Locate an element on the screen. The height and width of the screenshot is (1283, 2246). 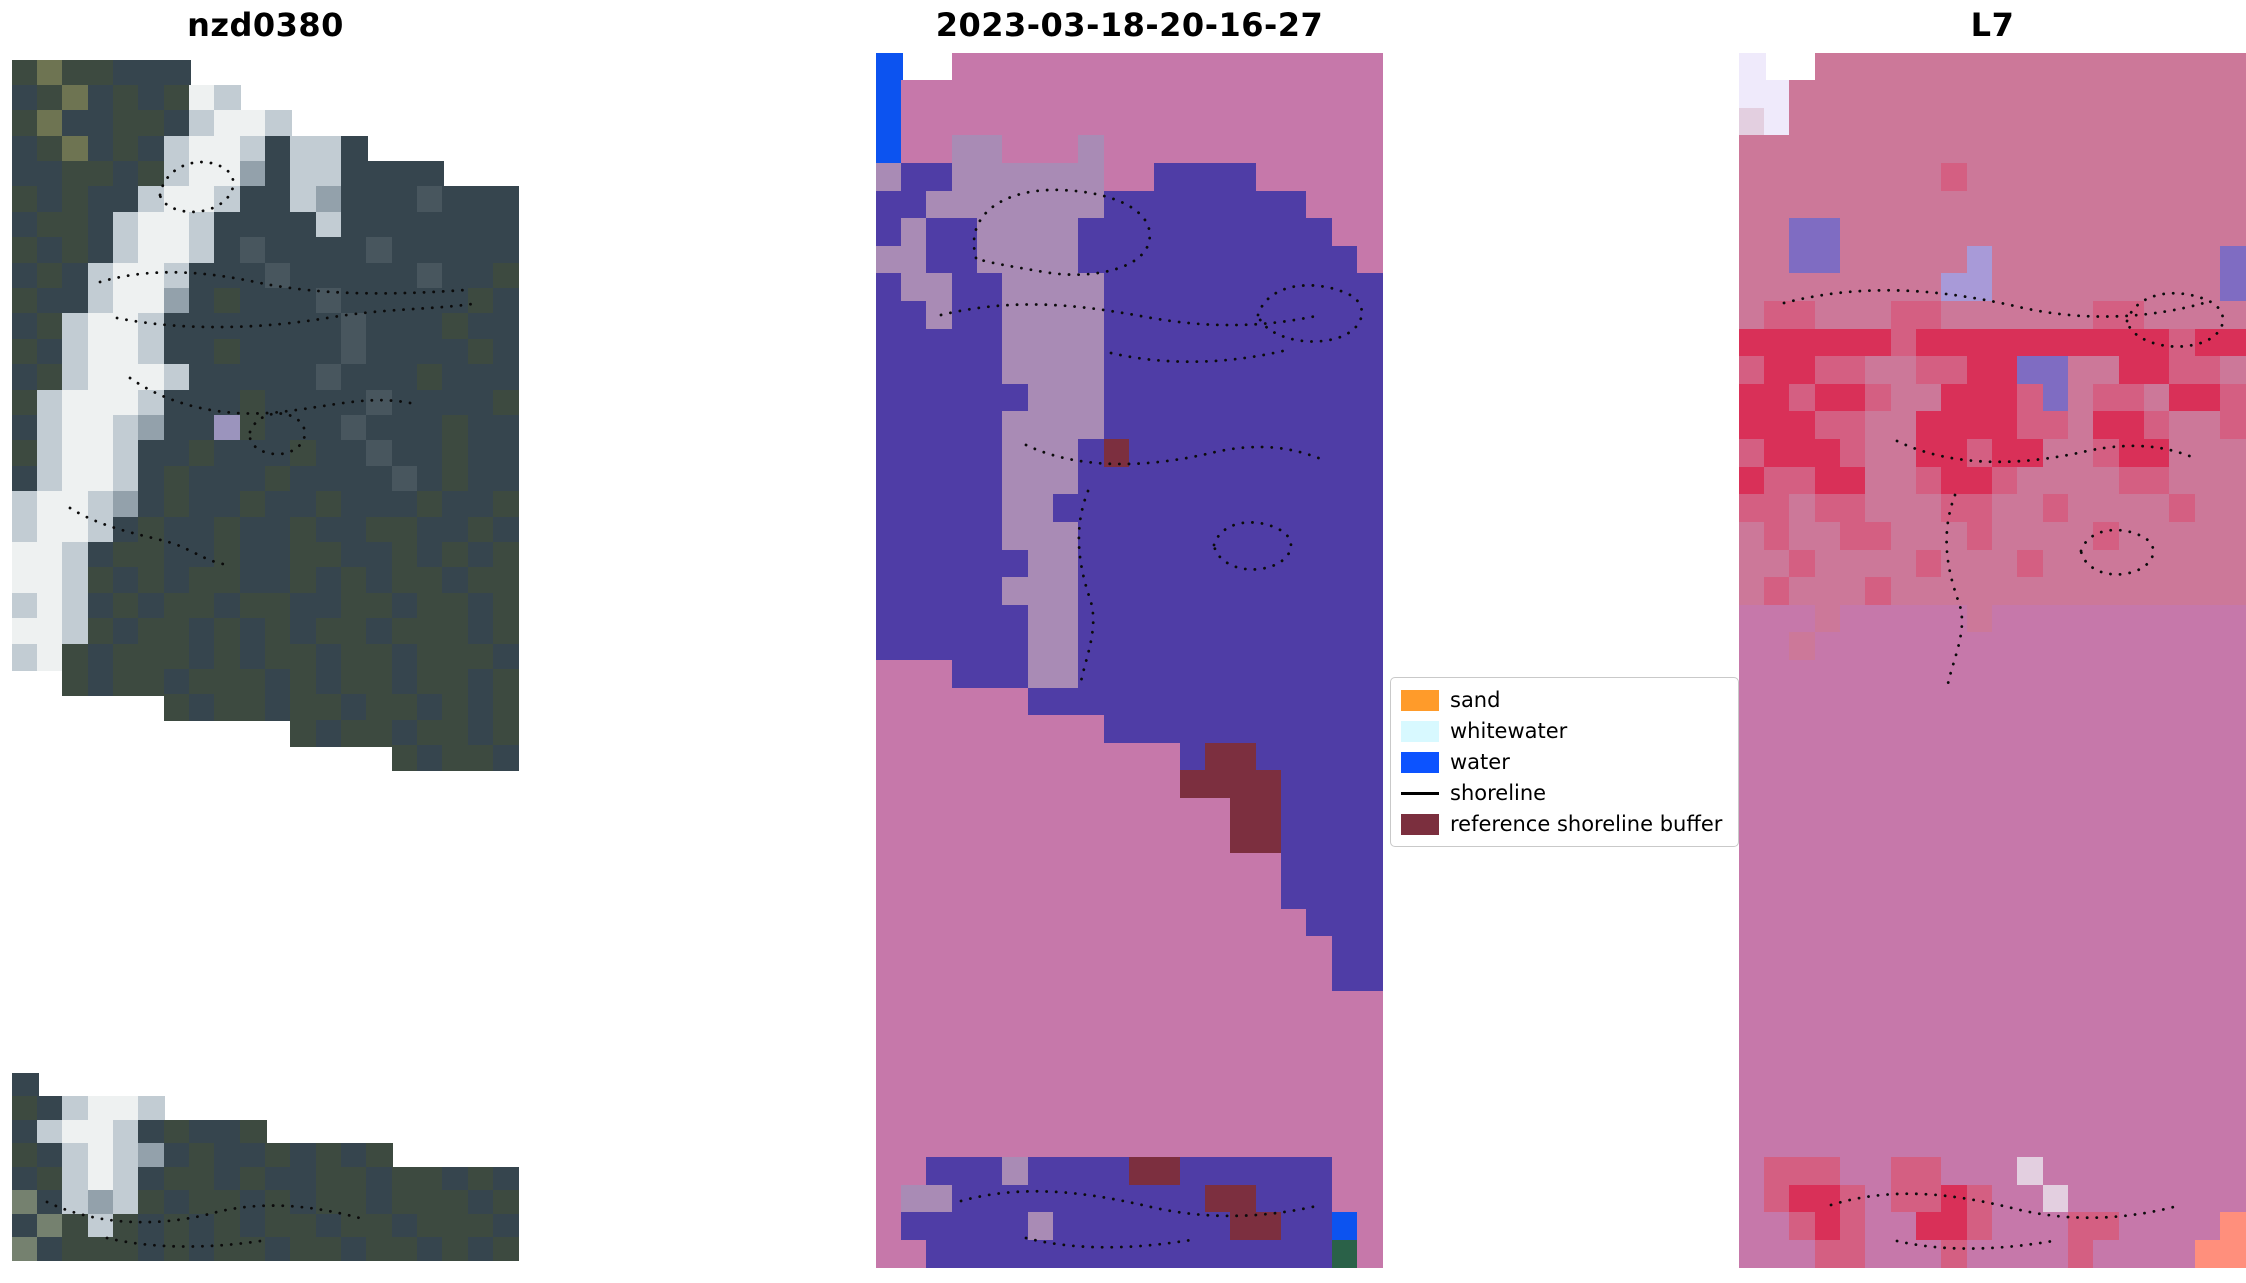
legend-item-water: water is located at coordinates (1561, 762).